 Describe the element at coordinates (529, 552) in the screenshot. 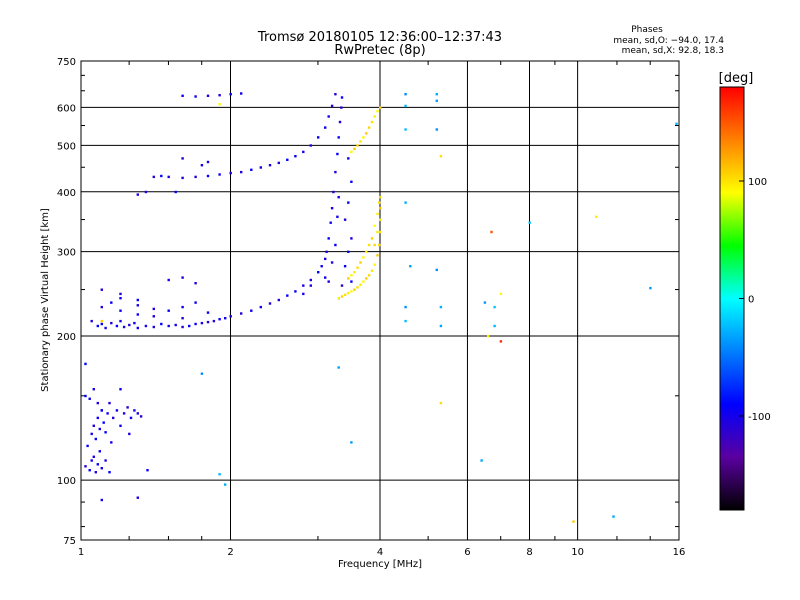

I see `x-tick-label: 8` at that location.